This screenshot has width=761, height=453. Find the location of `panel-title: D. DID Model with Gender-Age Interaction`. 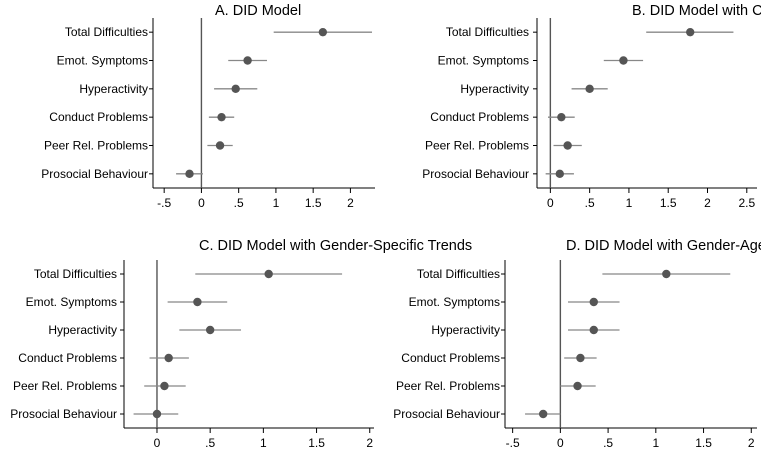

panel-title: D. DID Model with Gender-Age Interaction is located at coordinates (663, 246).